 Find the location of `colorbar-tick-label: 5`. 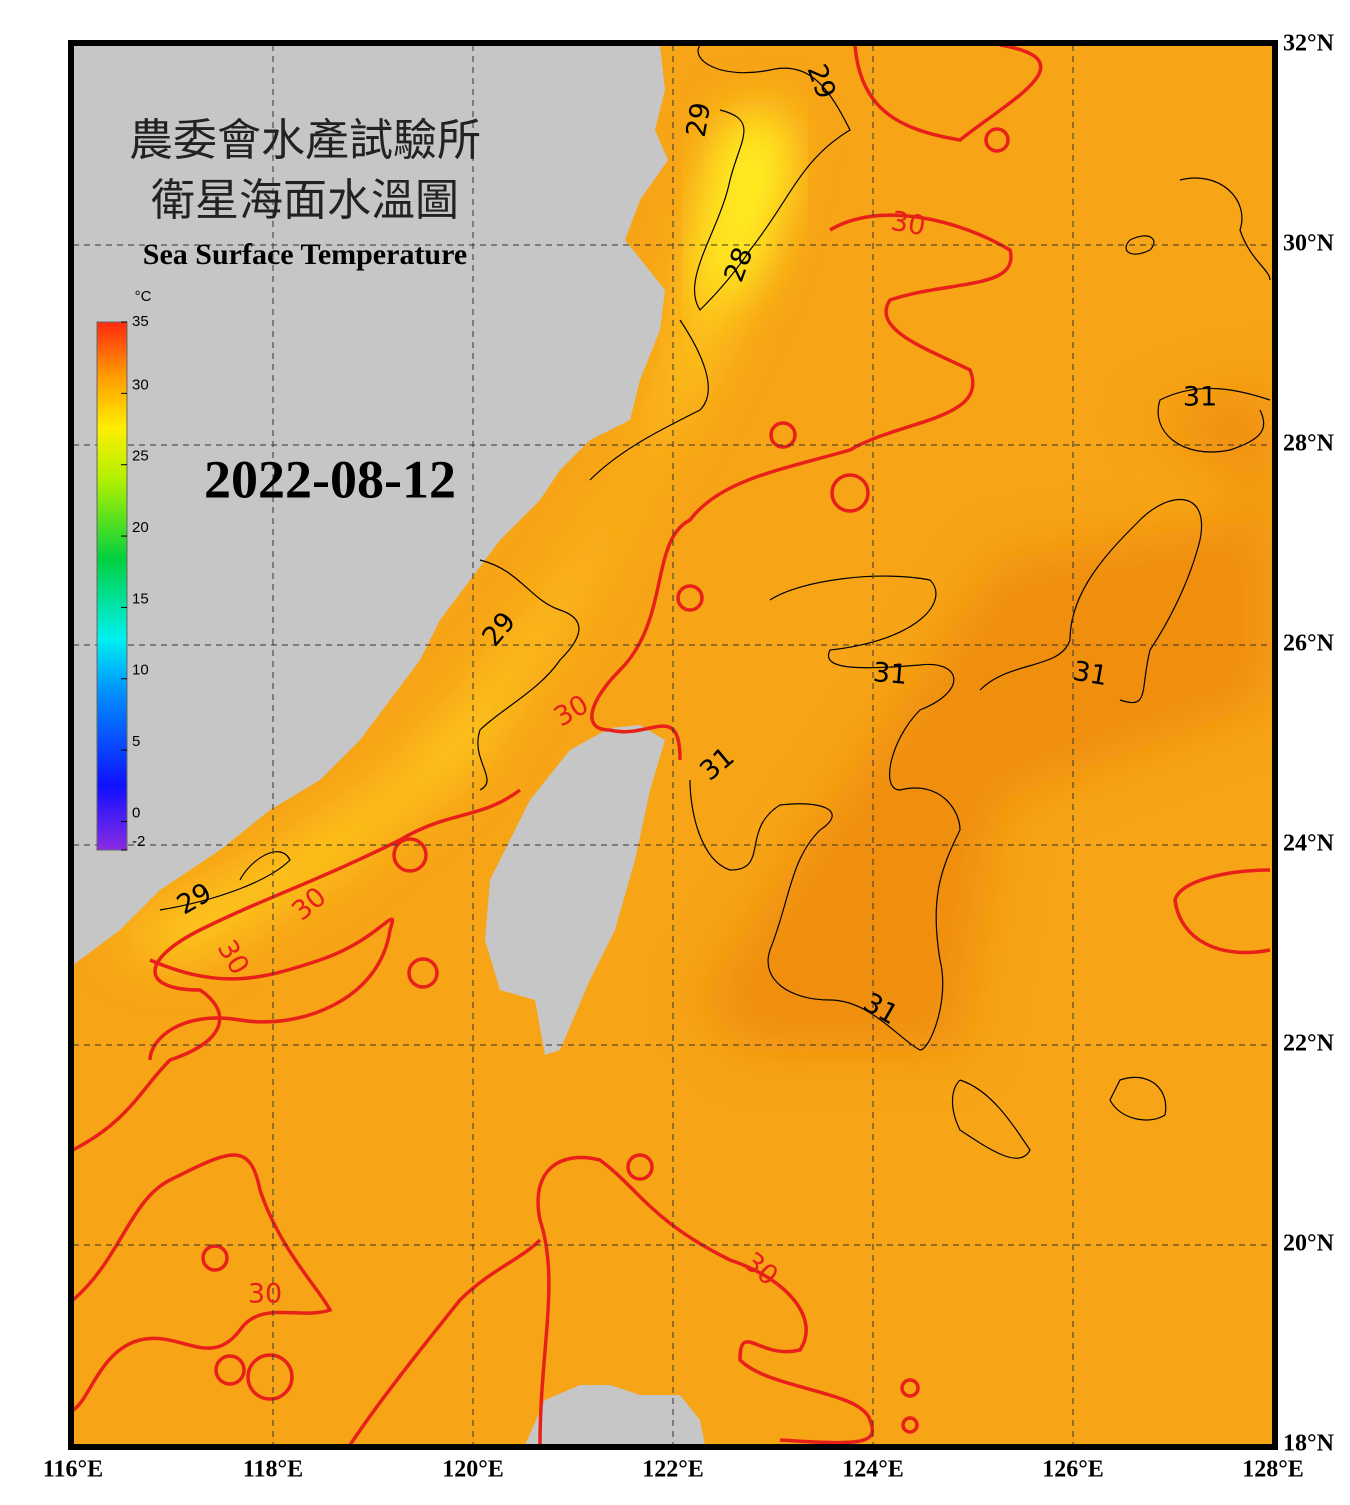

colorbar-tick-label: 5 is located at coordinates (136, 741).